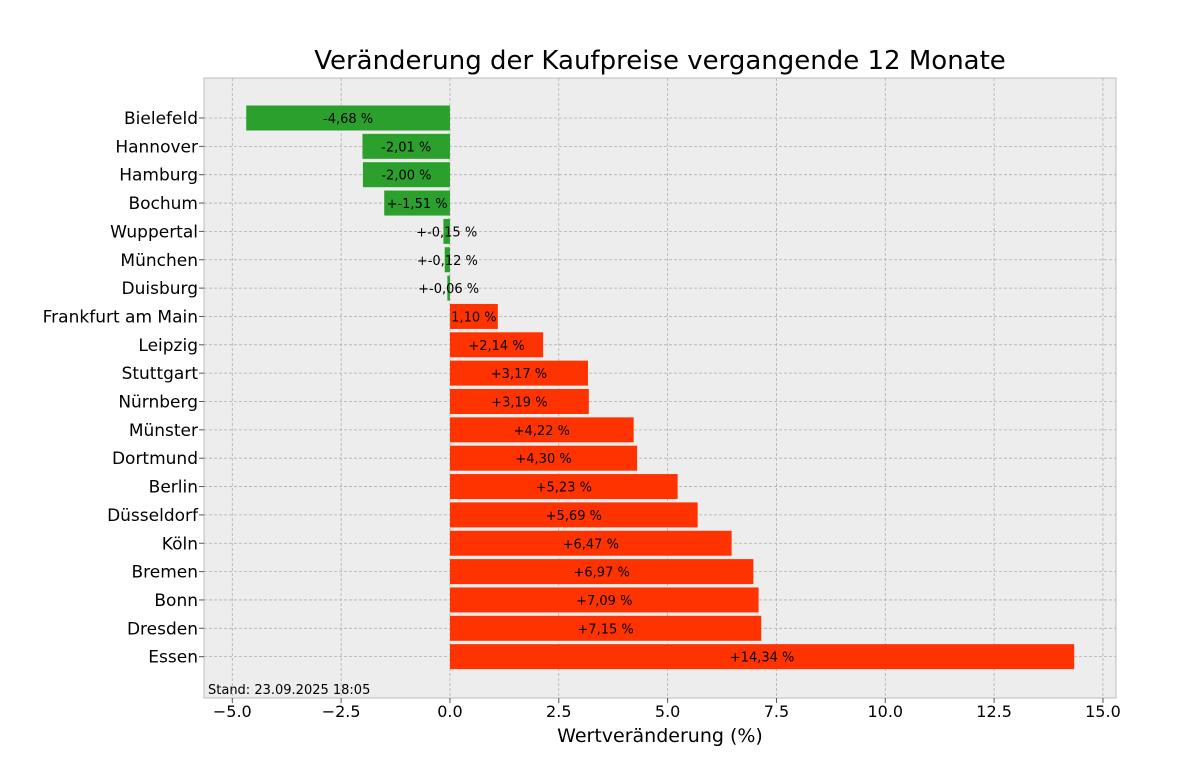  What do you see at coordinates (155, 459) in the screenshot?
I see `category-label: Dortmund` at bounding box center [155, 459].